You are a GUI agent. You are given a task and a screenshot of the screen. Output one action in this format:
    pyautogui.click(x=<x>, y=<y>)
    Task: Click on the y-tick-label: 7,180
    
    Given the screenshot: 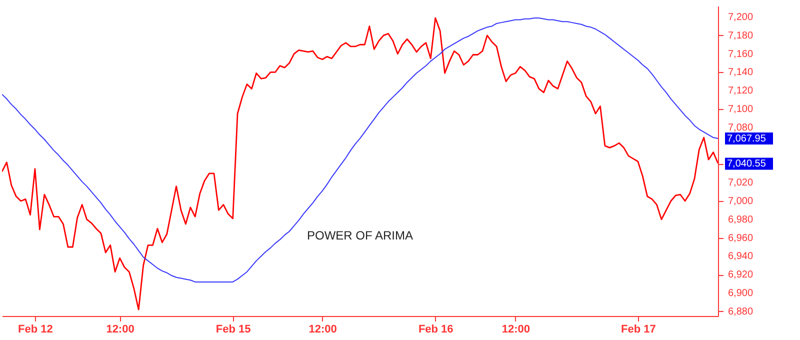 What is the action you would take?
    pyautogui.click(x=741, y=36)
    